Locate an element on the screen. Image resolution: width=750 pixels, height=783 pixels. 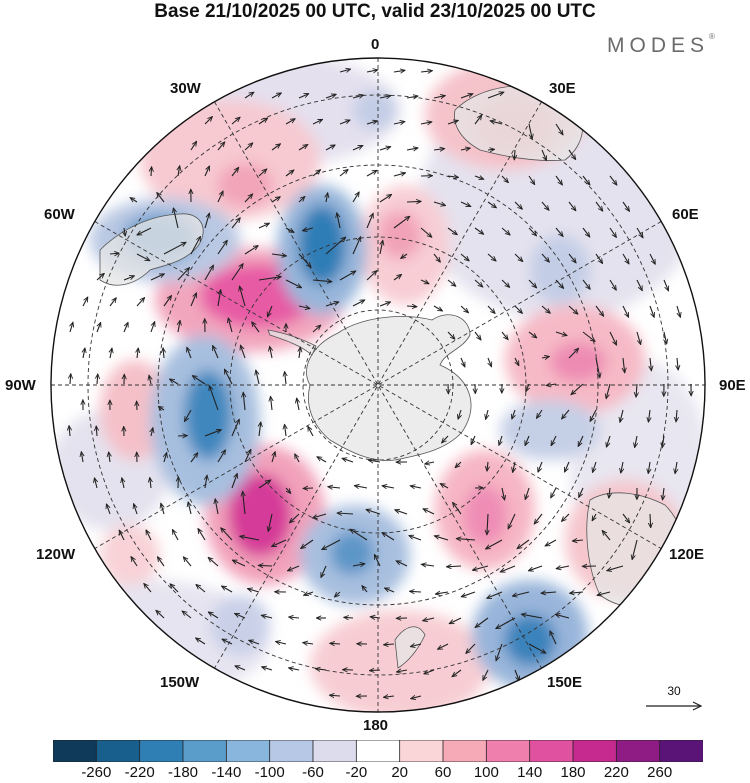
brand-logo: MODES® is located at coordinates (661, 45).